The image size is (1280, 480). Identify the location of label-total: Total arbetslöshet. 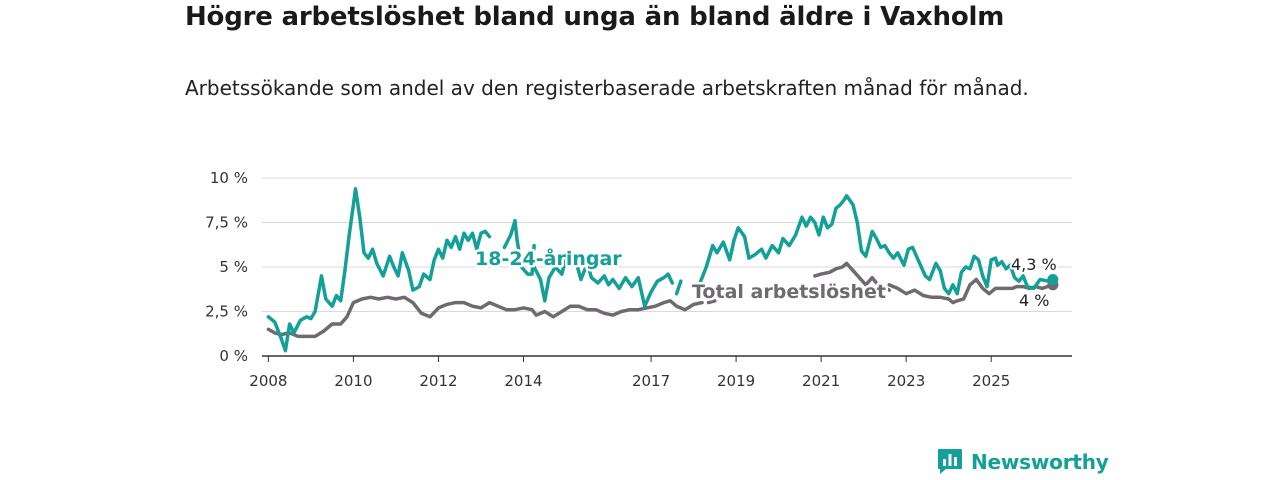
(789, 292).